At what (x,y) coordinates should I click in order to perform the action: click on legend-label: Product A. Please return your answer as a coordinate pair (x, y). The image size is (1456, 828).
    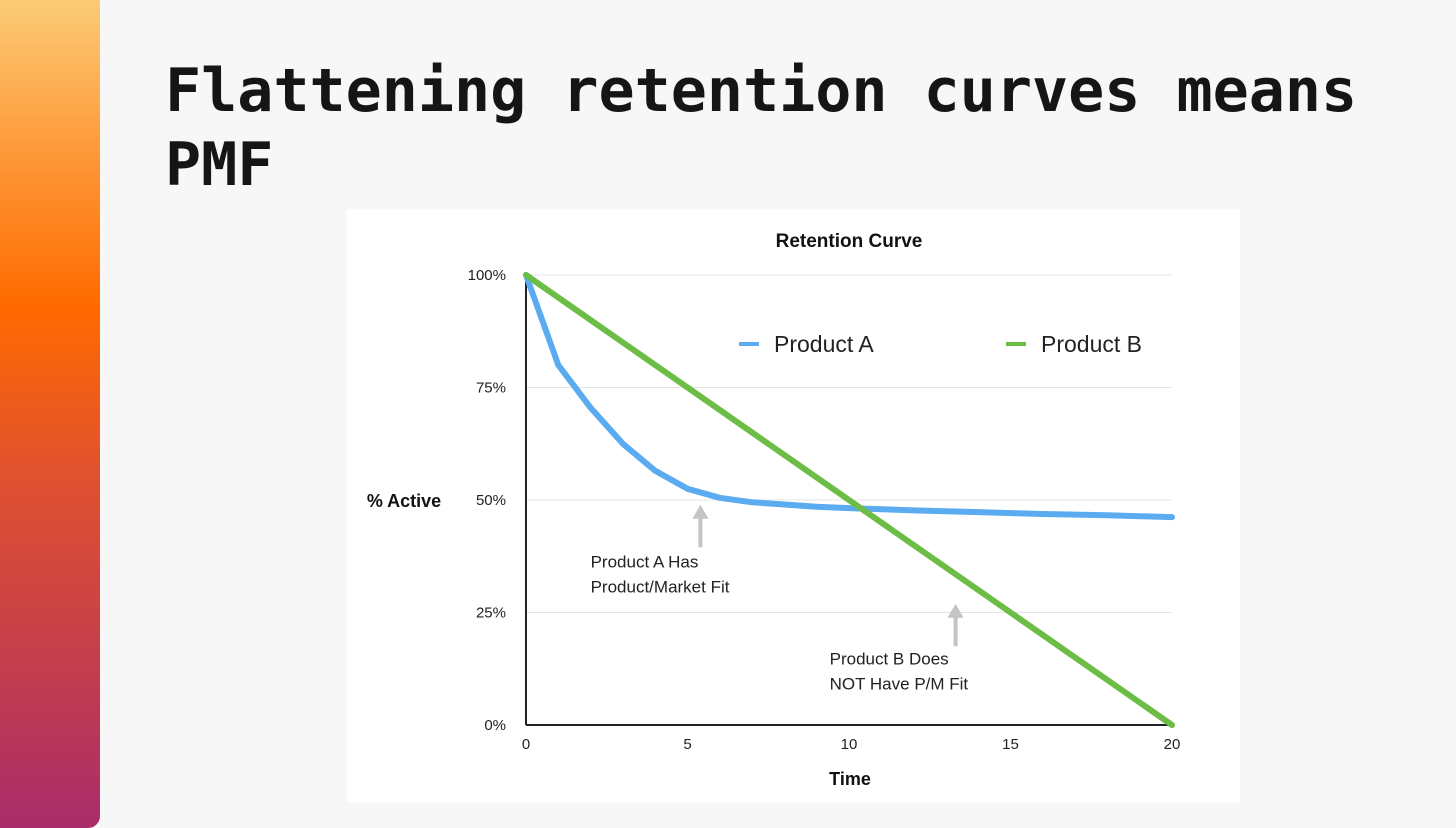
    Looking at the image, I should click on (824, 344).